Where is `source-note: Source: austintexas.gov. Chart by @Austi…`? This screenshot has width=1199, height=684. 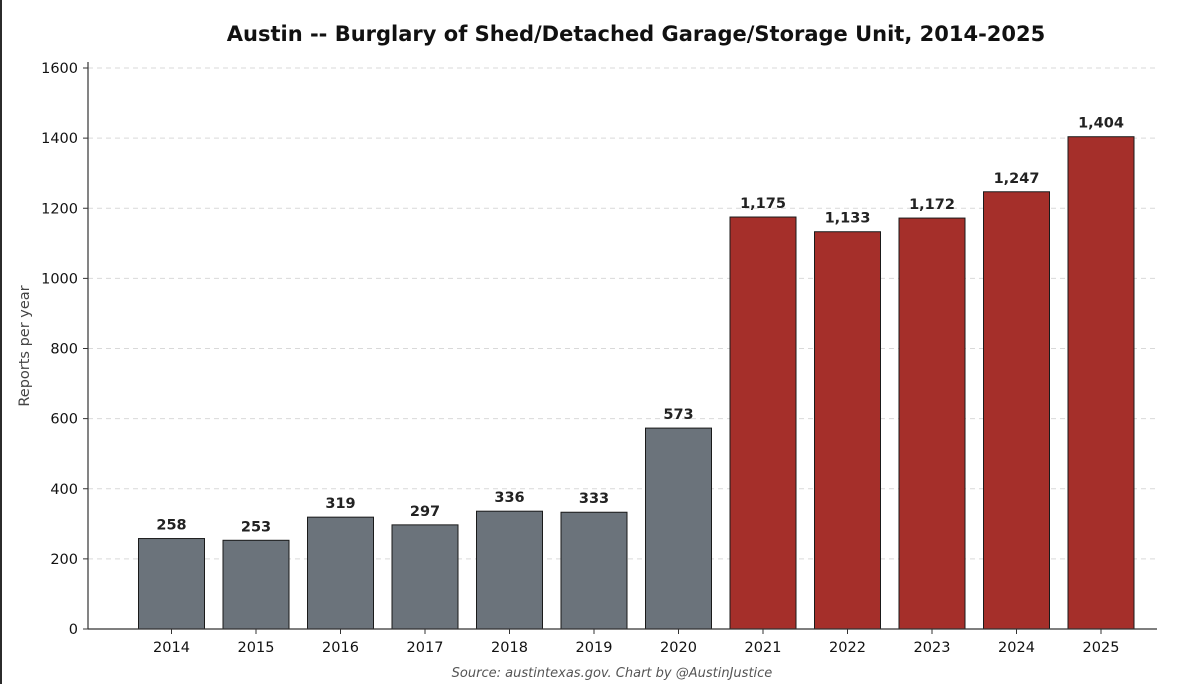 source-note: Source: austintexas.gov. Chart by @Austi… is located at coordinates (612, 673).